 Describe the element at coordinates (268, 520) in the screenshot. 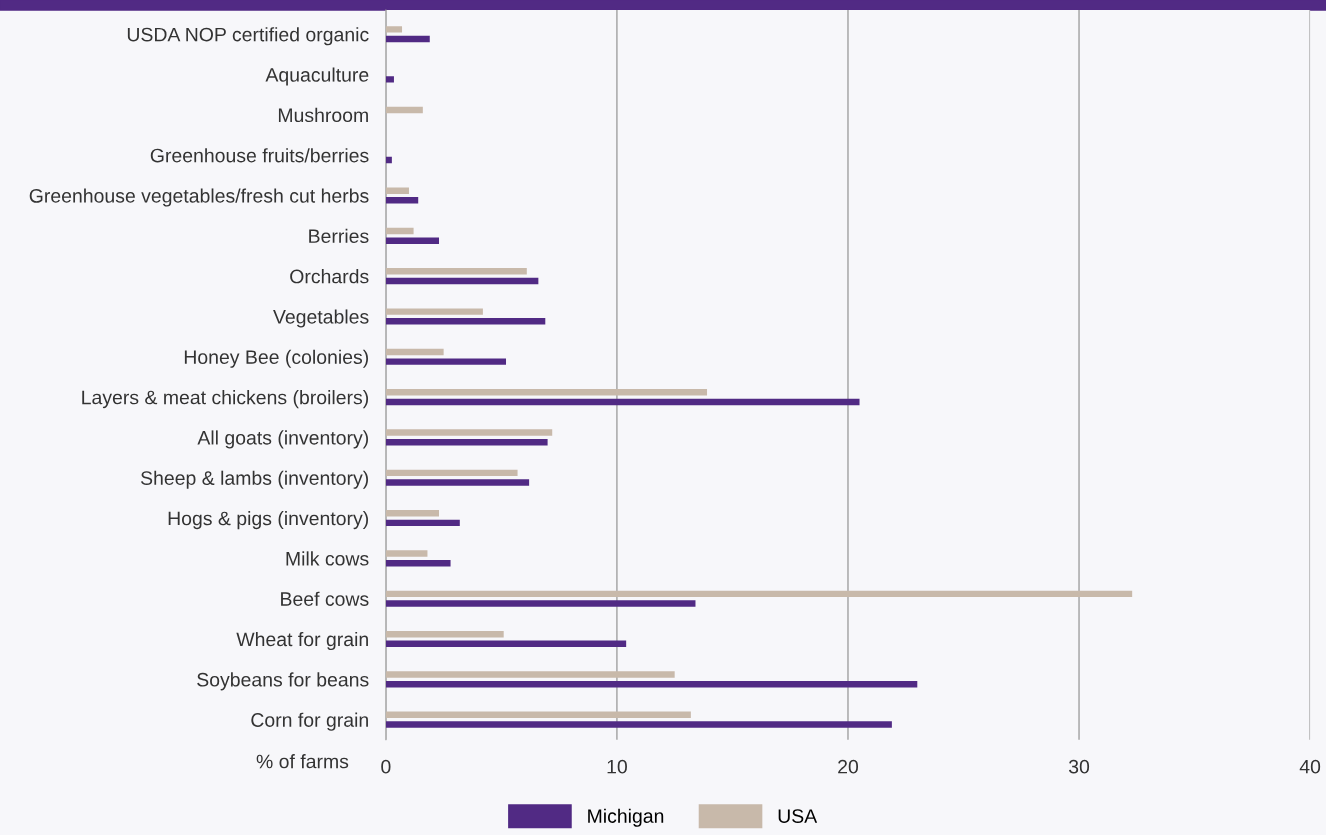

I see `y-tick-label: Hogs & pigs (inventory)` at that location.